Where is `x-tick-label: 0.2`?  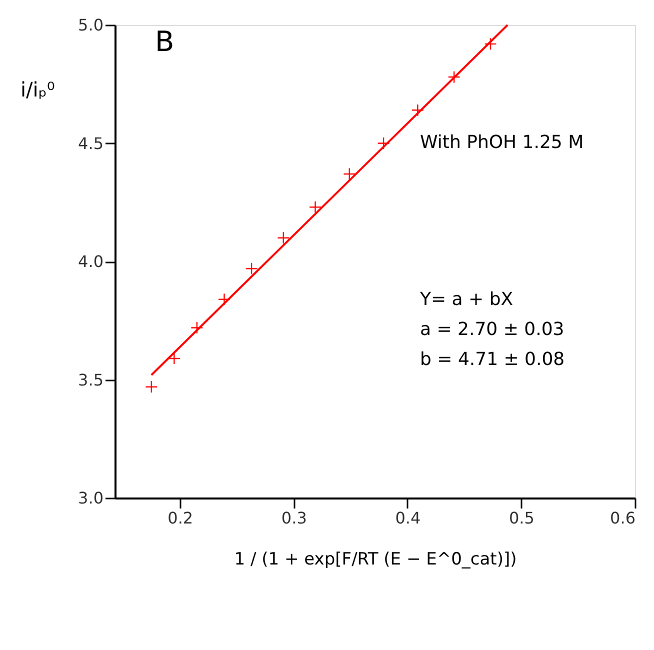
x-tick-label: 0.2 is located at coordinates (181, 518).